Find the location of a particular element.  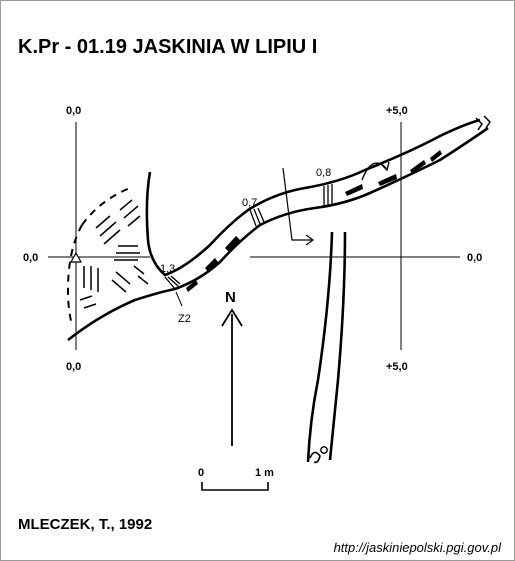

cross-section-marks is located at coordinates (248, 237).